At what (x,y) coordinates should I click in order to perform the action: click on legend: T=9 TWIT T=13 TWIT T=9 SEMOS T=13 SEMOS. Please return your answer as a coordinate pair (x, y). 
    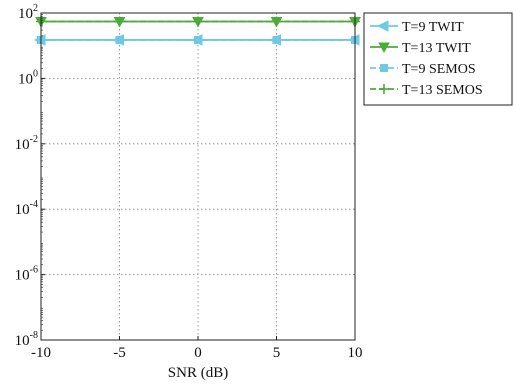
    Looking at the image, I should click on (438, 59).